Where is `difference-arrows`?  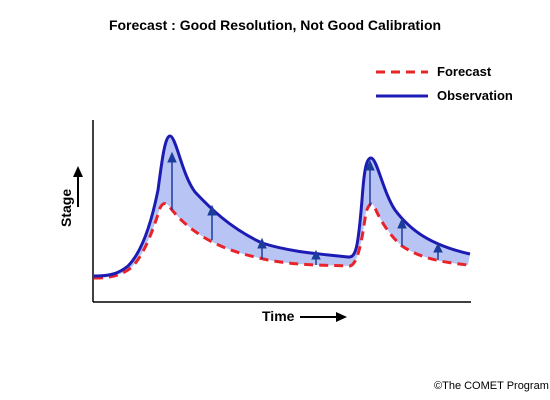 difference-arrows is located at coordinates (305, 208).